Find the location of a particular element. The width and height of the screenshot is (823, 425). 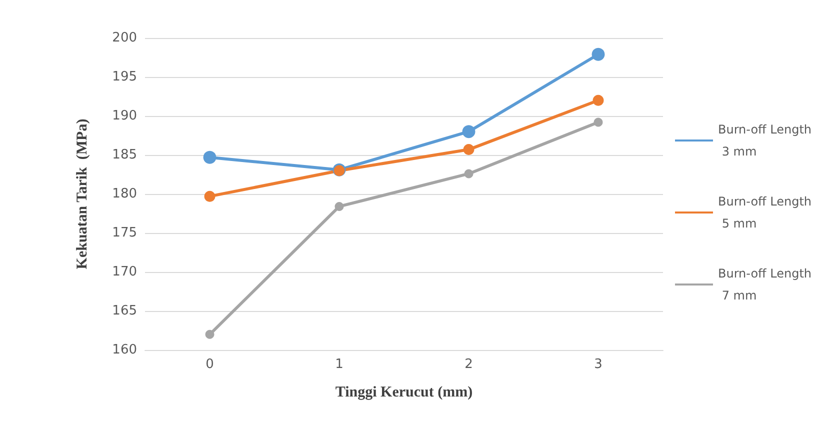

legend-label: Burn-off Length 3 mm is located at coordinates (765, 140).